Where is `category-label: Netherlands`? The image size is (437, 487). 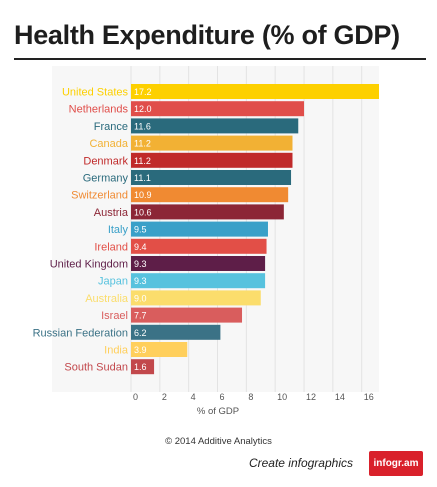
category-label: Netherlands is located at coordinates (99, 110).